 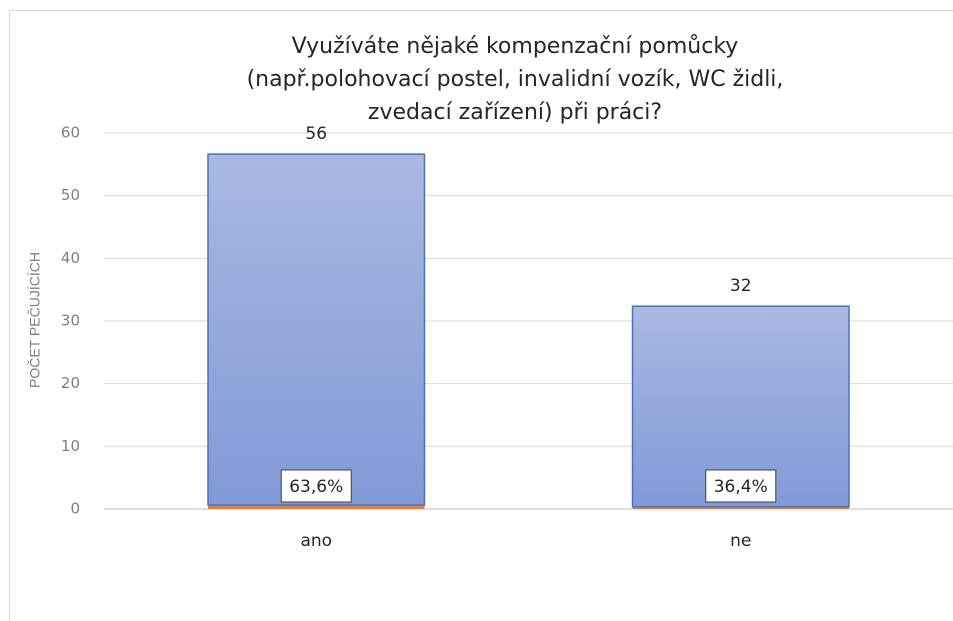 I want to click on chart-title: zvedací zařízení) při práci?, so click(x=515, y=112).